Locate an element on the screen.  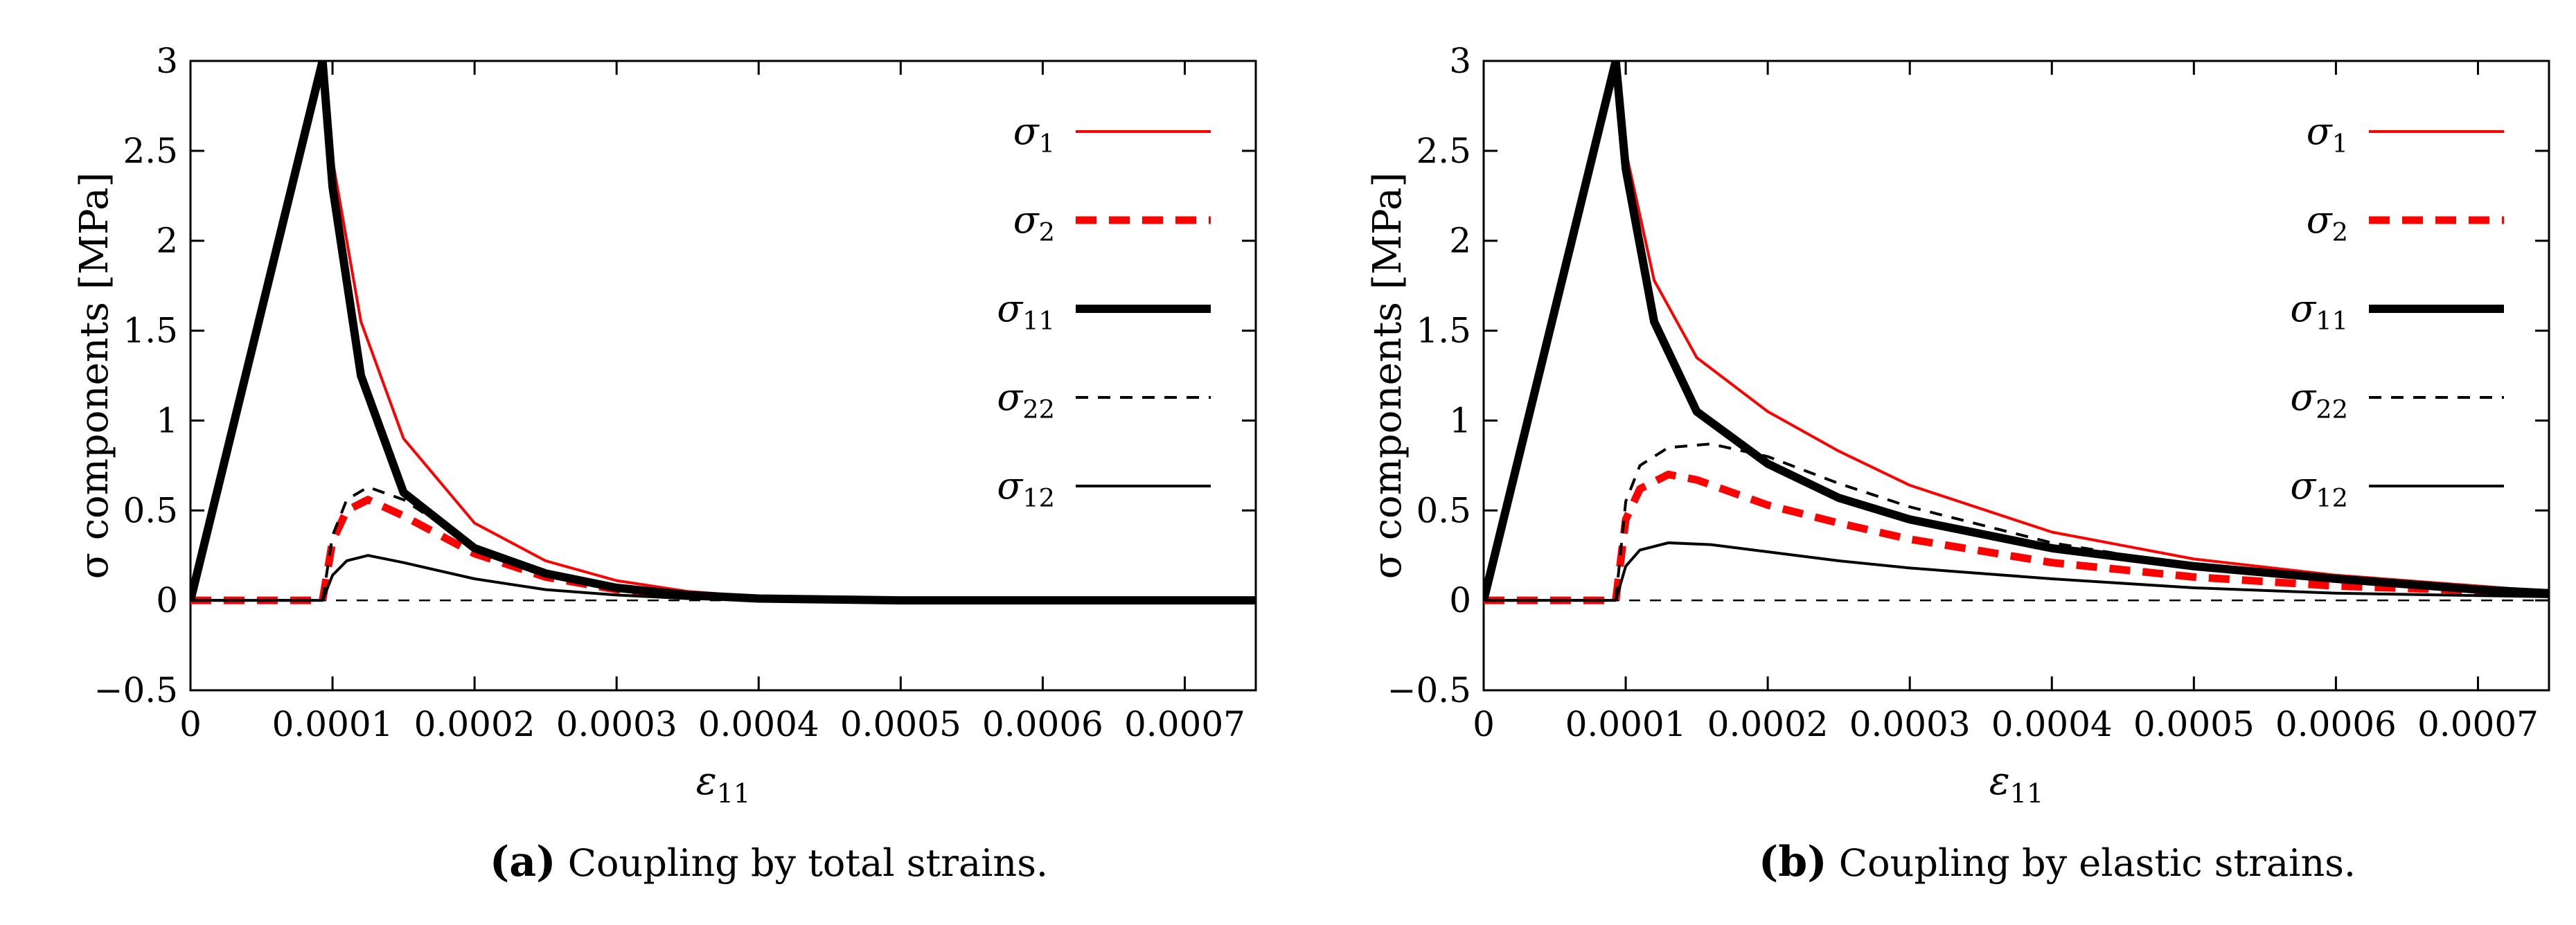
caption-letter: (a) is located at coordinates (523, 862).